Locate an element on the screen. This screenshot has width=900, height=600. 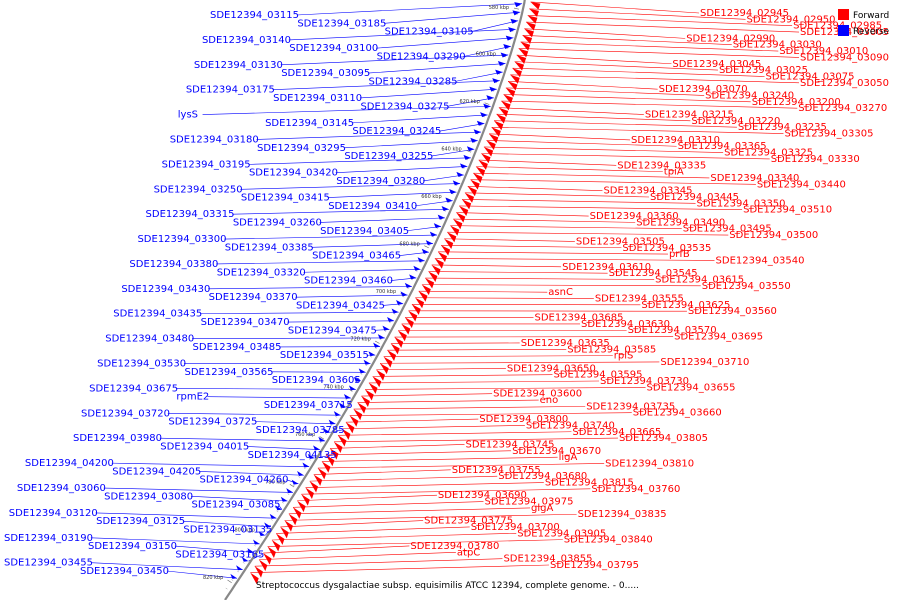
forward-gene-label: SDE12394_03780 is located at coordinates (454, 546).